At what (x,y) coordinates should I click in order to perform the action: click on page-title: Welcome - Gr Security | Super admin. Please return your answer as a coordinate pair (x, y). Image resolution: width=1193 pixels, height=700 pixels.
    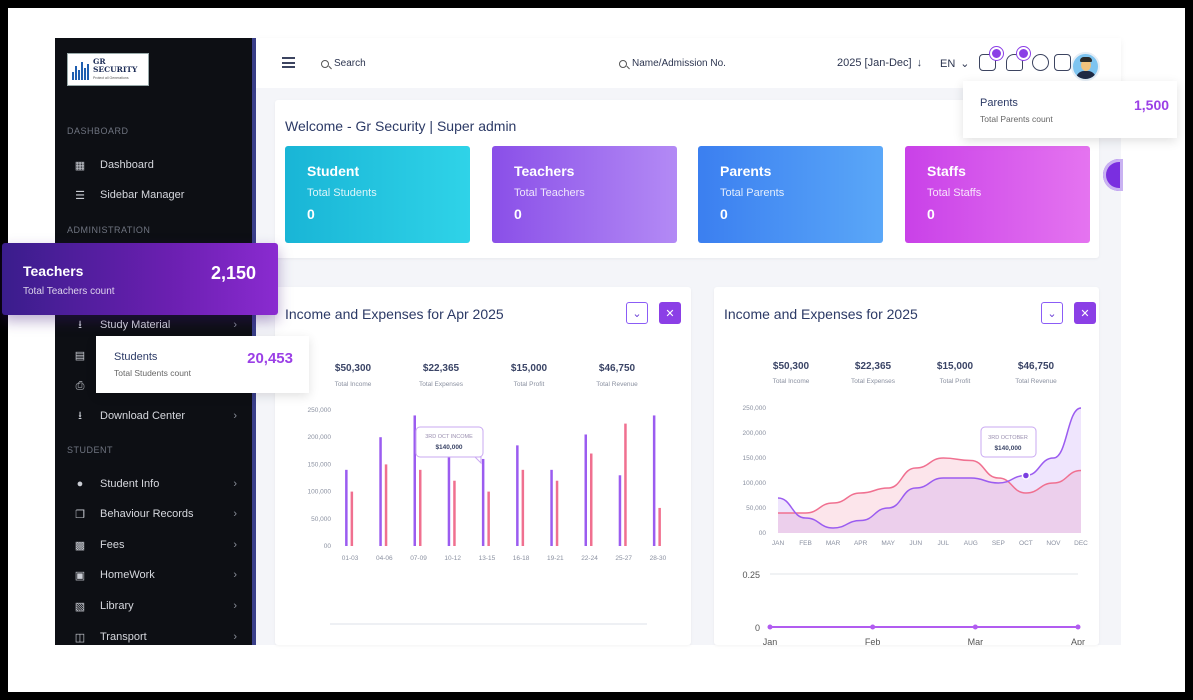
    Looking at the image, I should click on (401, 126).